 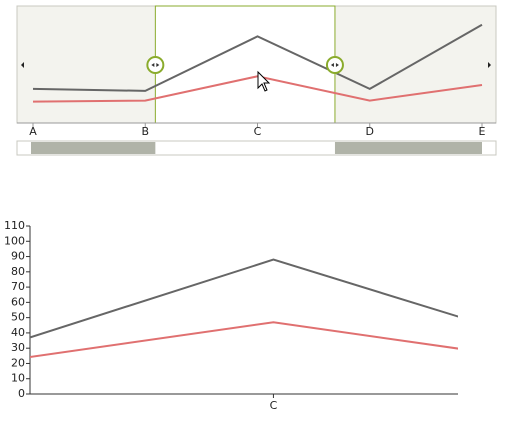 I want to click on selection-window, so click(x=245, y=64).